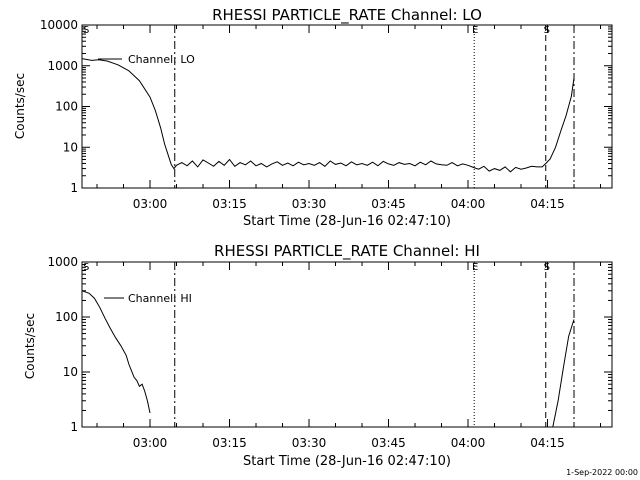 This screenshot has height=480, width=640. What do you see at coordinates (347, 251) in the screenshot?
I see `hi-chart-title: RHESSI PARTICLE_RATE Channel: HI` at bounding box center [347, 251].